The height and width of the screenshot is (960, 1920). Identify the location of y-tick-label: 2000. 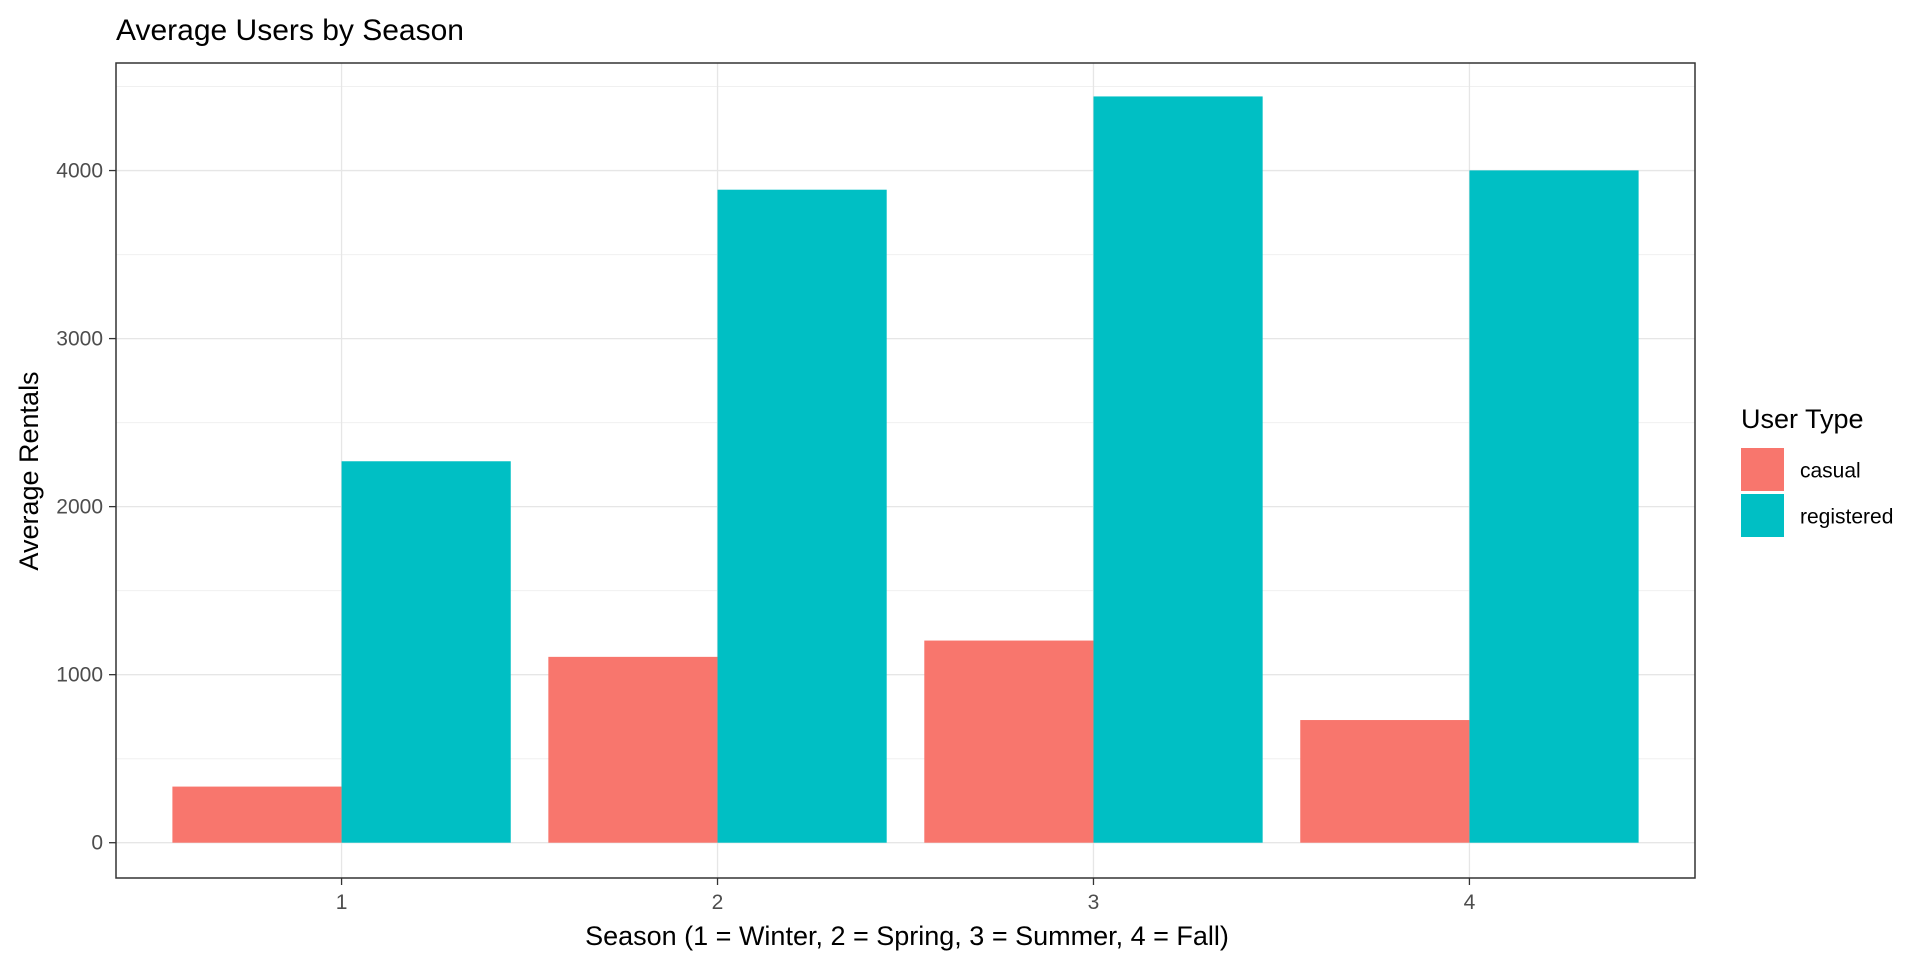
(79, 507).